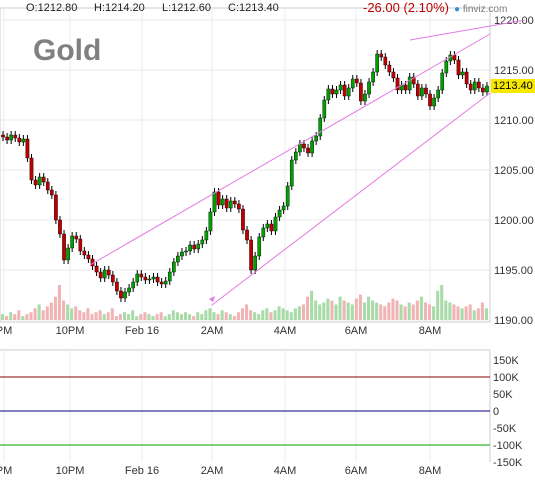 The image size is (535, 485). What do you see at coordinates (6, 471) in the screenshot?
I see `indicator-time-tick-label: PM` at bounding box center [6, 471].